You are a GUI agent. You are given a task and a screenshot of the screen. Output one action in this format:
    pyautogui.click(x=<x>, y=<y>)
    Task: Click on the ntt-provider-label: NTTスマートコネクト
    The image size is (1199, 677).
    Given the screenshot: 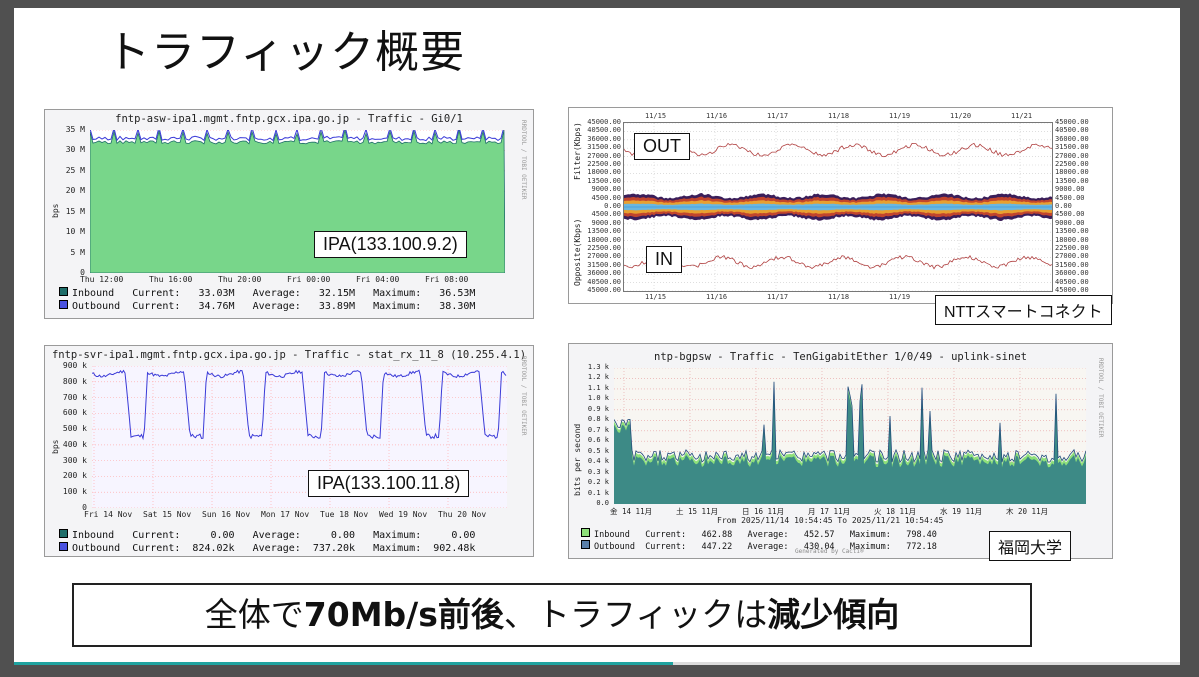 What is the action you would take?
    pyautogui.click(x=1023, y=310)
    